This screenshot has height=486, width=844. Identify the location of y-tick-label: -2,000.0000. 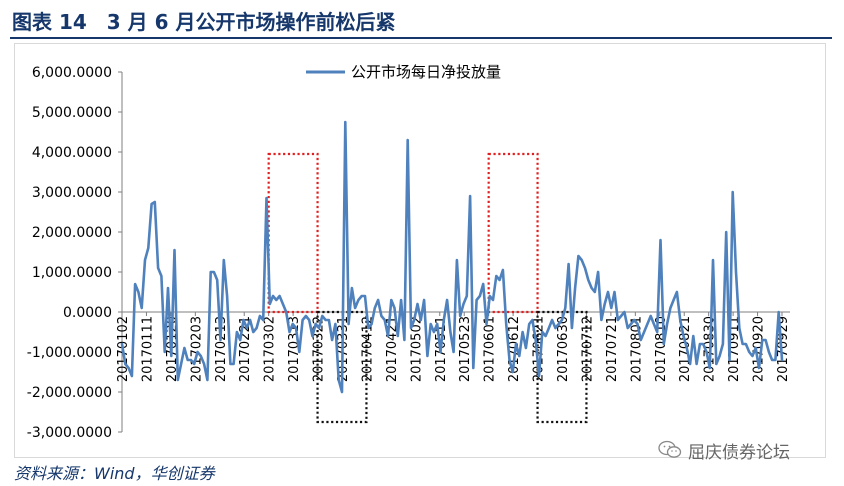
(69, 393).